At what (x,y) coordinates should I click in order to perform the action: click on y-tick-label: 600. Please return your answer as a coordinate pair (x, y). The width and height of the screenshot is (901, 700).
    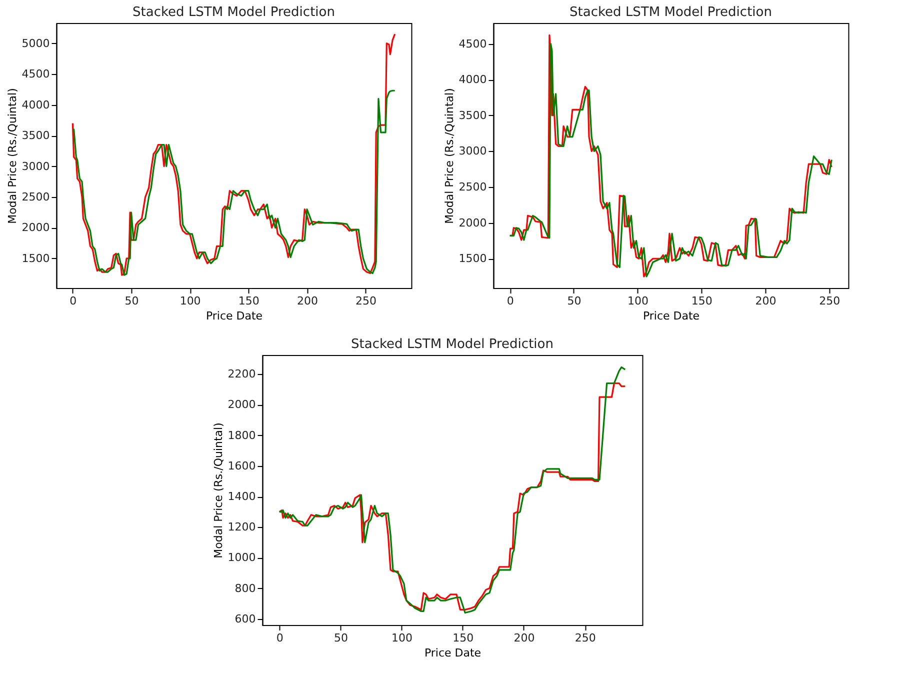
    Looking at the image, I should click on (245, 619).